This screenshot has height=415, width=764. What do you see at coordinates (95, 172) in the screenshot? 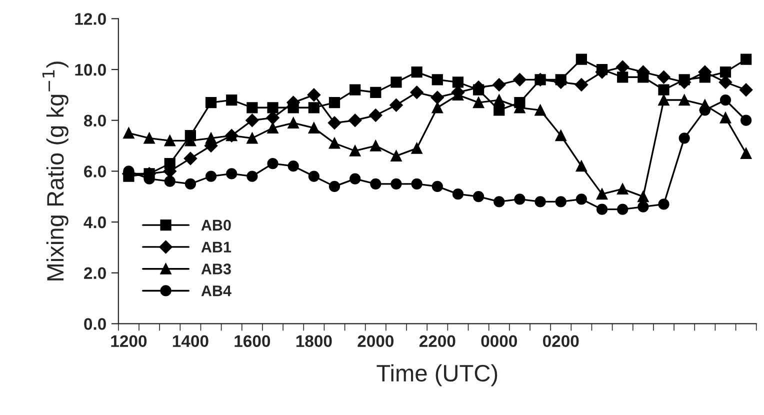
I see `y-tick-label: 6.0` at bounding box center [95, 172].